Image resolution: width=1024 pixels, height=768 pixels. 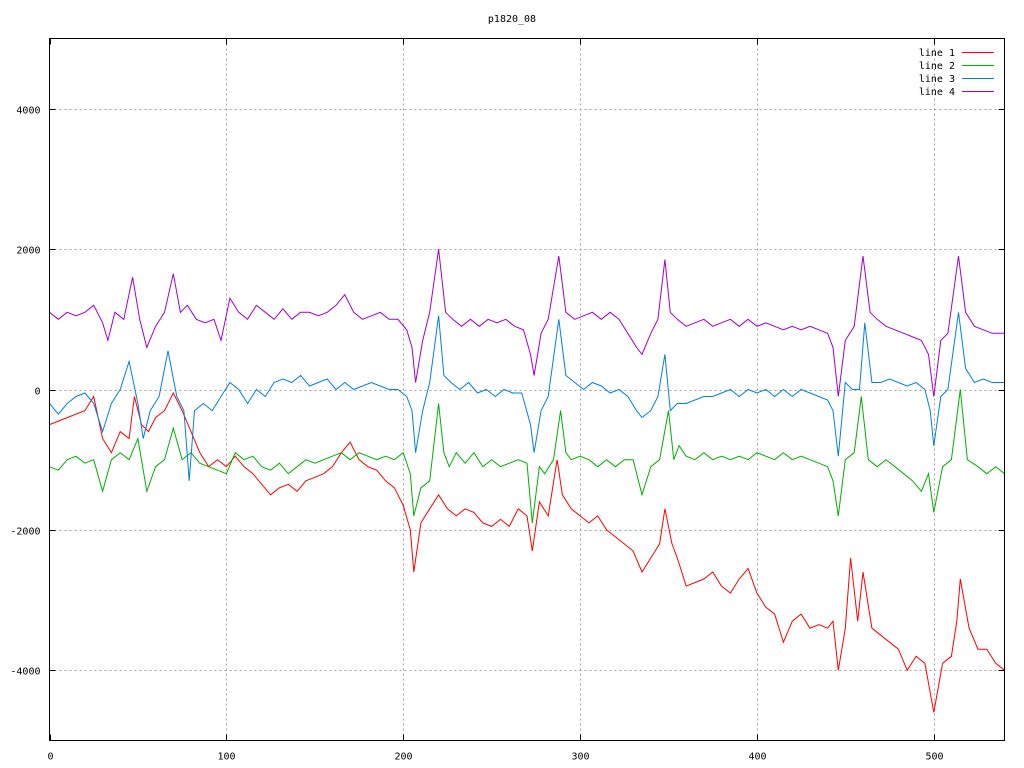 I want to click on legend-label-2: line 2, so click(x=937, y=66).